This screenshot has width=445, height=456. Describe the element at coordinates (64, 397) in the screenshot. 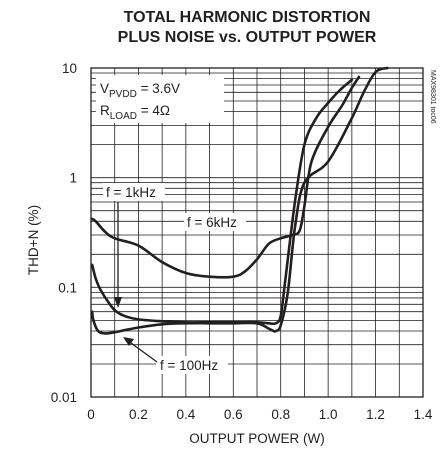

I see `y-tick-label: 0.01` at that location.